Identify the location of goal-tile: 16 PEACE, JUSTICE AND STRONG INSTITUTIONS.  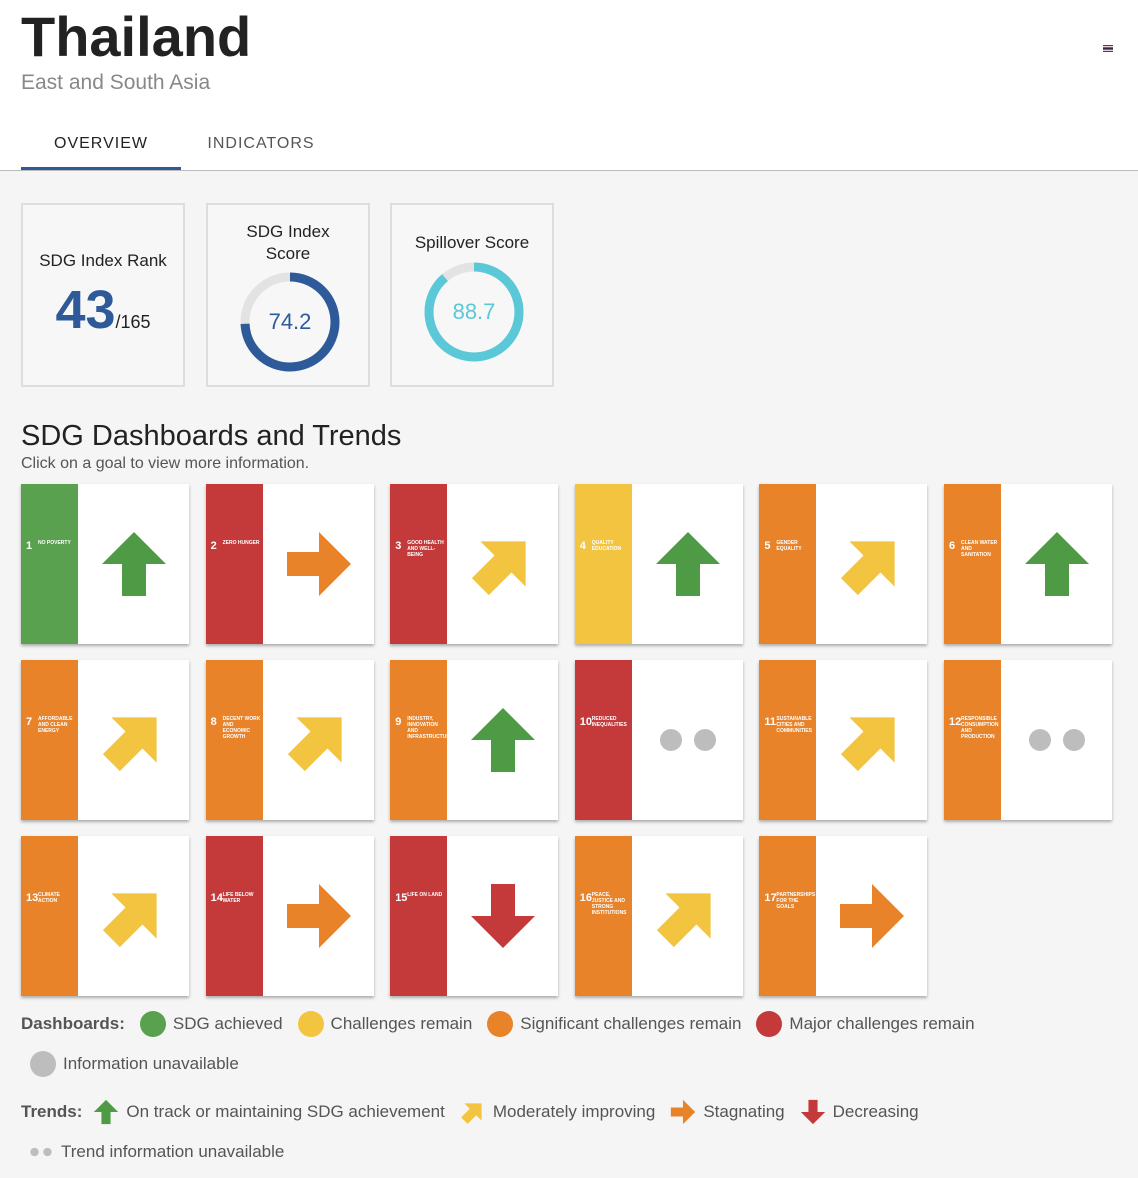
(658, 916).